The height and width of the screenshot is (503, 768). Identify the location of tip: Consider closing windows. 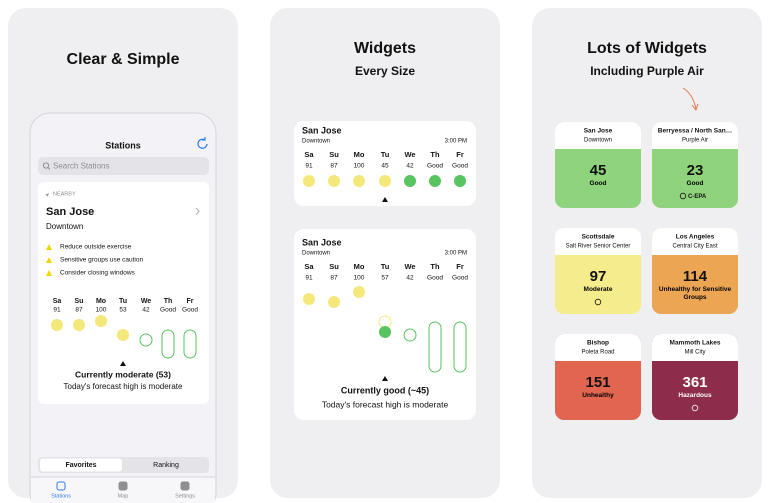
(98, 273).